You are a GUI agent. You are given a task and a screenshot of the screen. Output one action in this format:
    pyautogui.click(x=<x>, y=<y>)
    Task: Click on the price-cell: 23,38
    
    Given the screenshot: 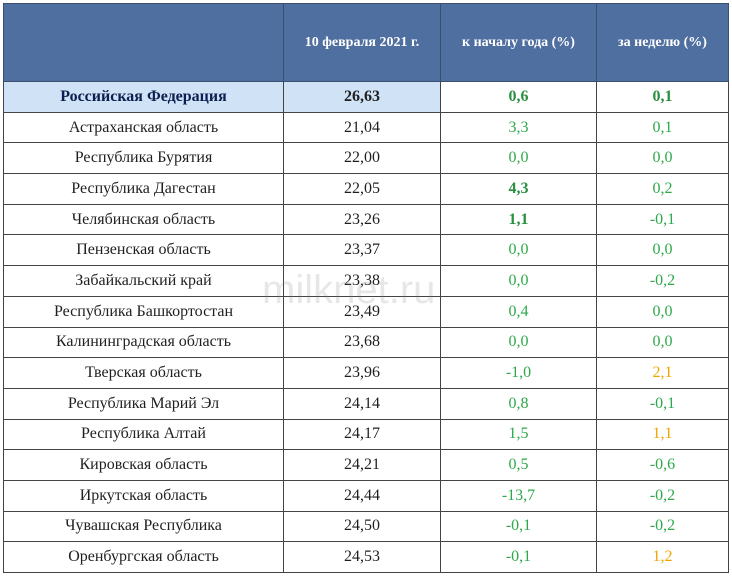 What is the action you would take?
    pyautogui.click(x=362, y=281)
    